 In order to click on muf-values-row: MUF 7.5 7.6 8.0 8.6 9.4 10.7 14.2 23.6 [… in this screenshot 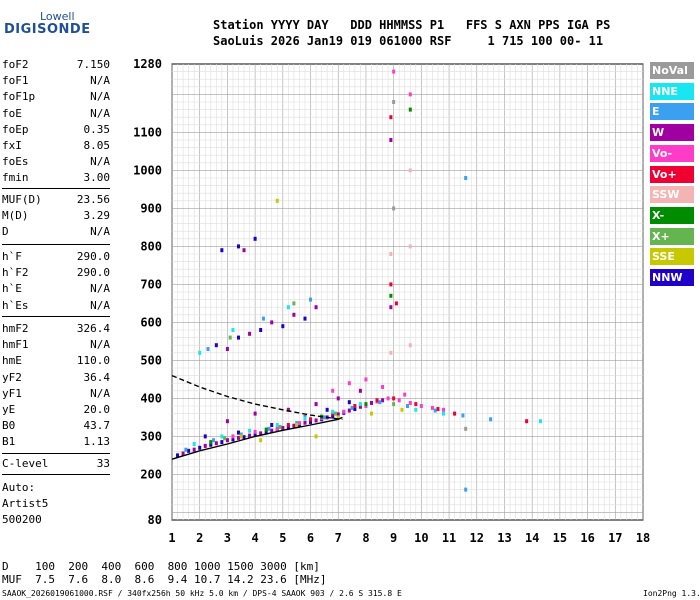, I will do `click(164, 579)`.